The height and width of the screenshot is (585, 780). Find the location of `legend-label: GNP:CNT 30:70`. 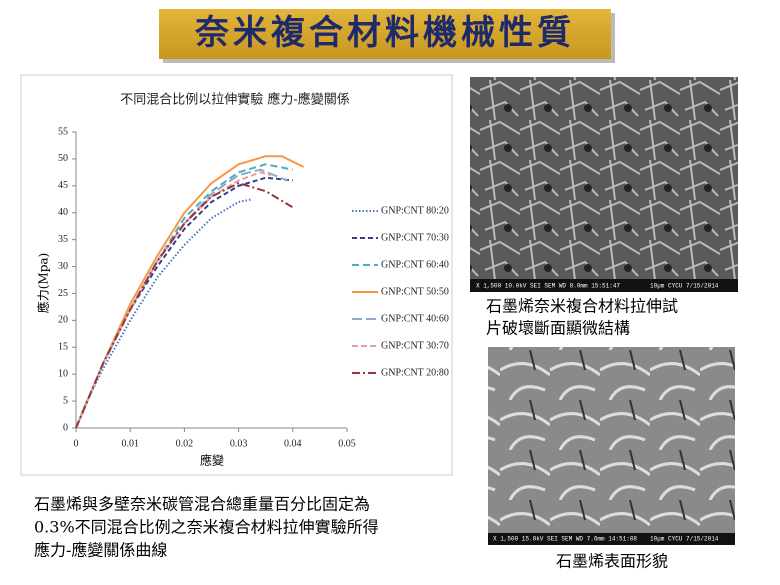

legend-label: GNP:CNT 30:70 is located at coordinates (415, 345).